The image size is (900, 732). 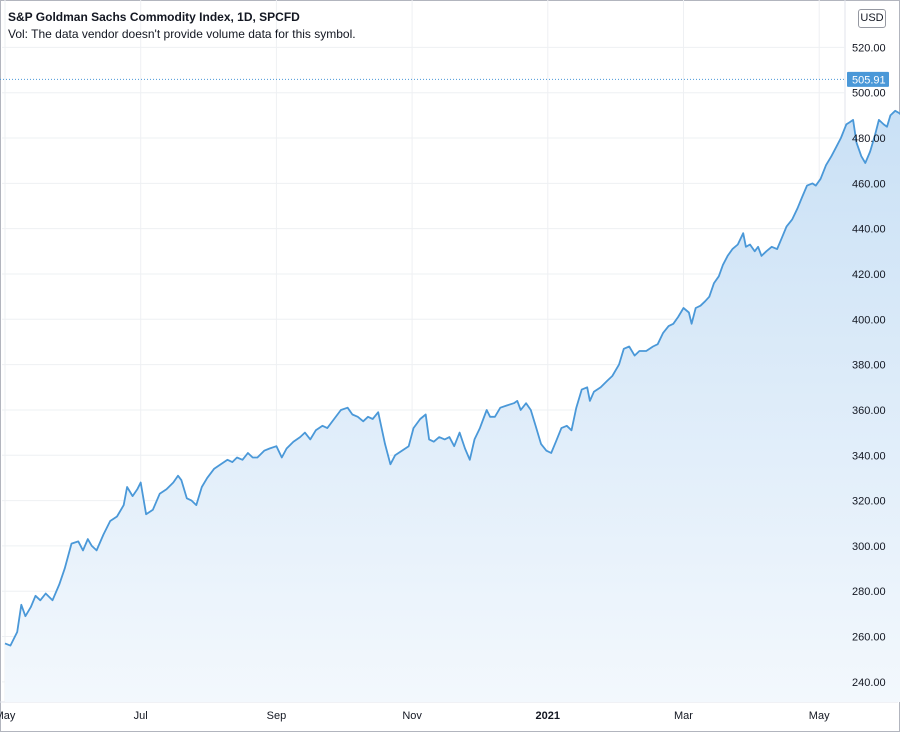 I want to click on x-tick-label: Mar, so click(x=683, y=716).